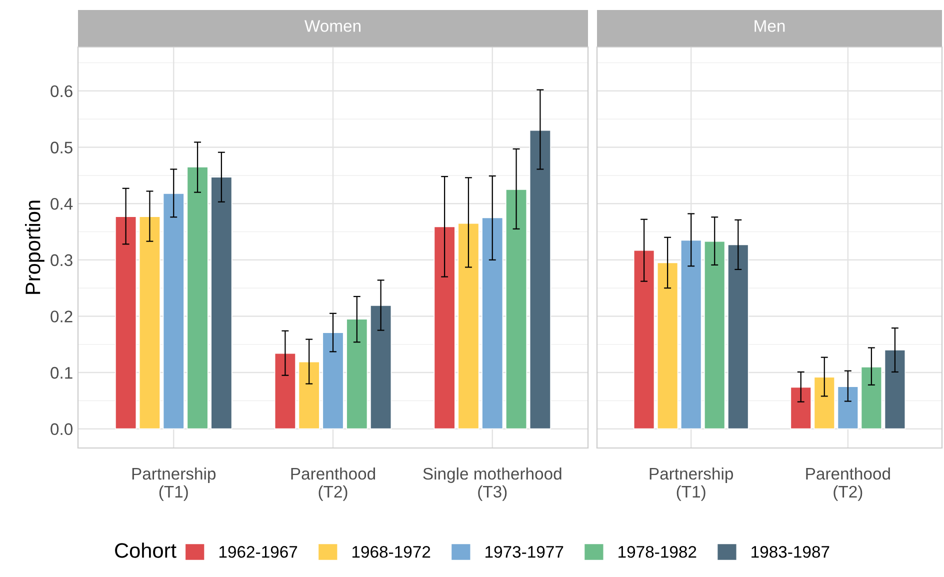 The width and height of the screenshot is (944, 577). Describe the element at coordinates (525, 552) in the screenshot. I see `legend-label: 1973-1977` at that location.